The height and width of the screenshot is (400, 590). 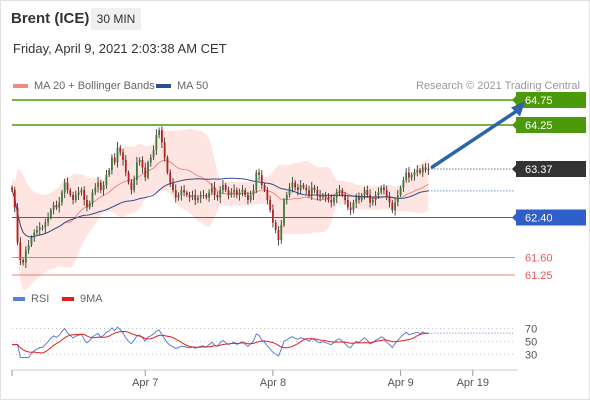 What do you see at coordinates (19, 299) in the screenshot?
I see `rsi-swatch-icon` at bounding box center [19, 299].